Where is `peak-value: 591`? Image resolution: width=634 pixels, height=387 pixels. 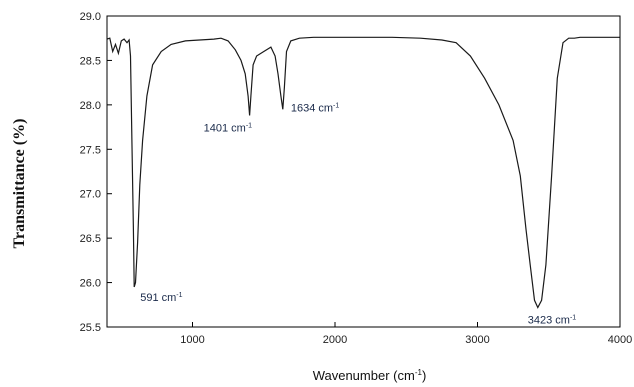 peak-value: 591 is located at coordinates (150, 298).